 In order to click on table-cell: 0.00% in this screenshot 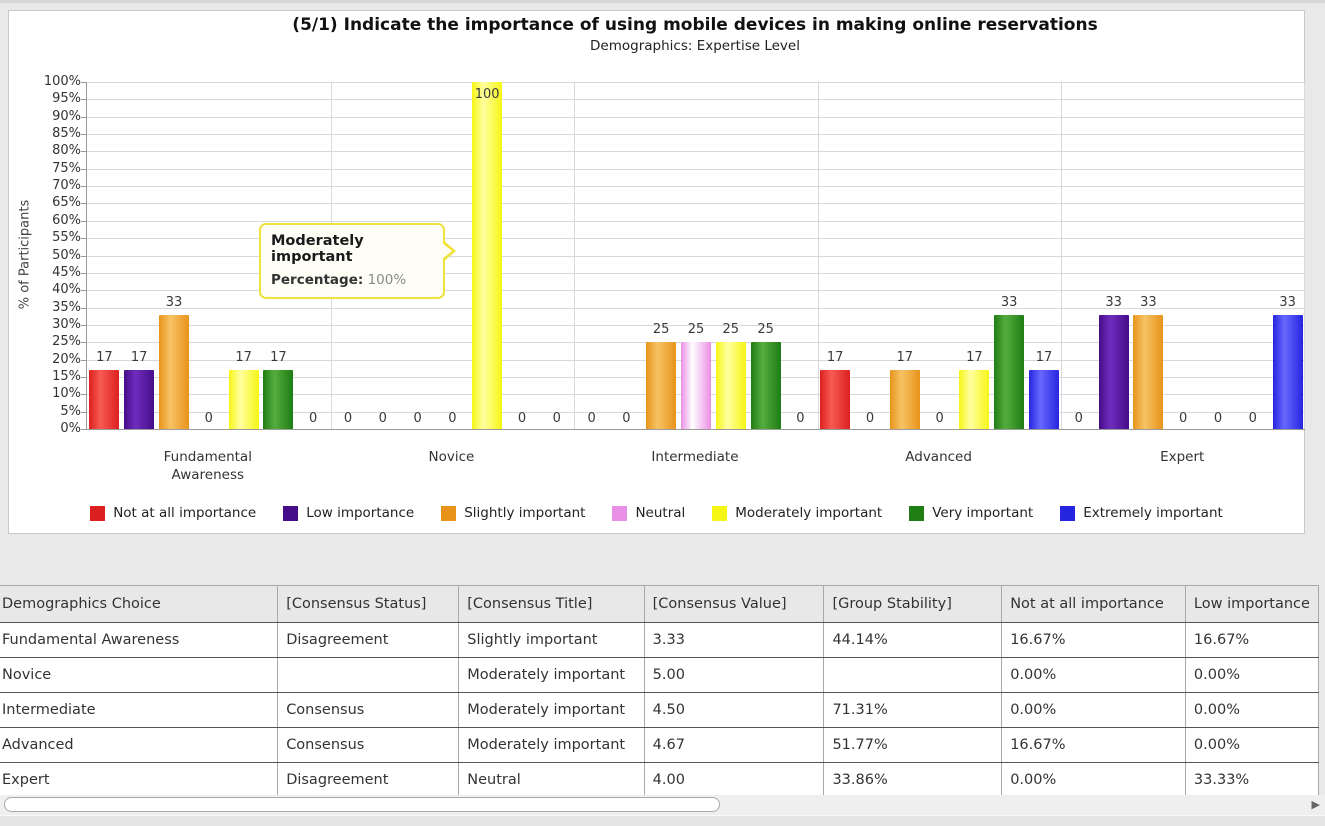, I will do `click(1093, 710)`.